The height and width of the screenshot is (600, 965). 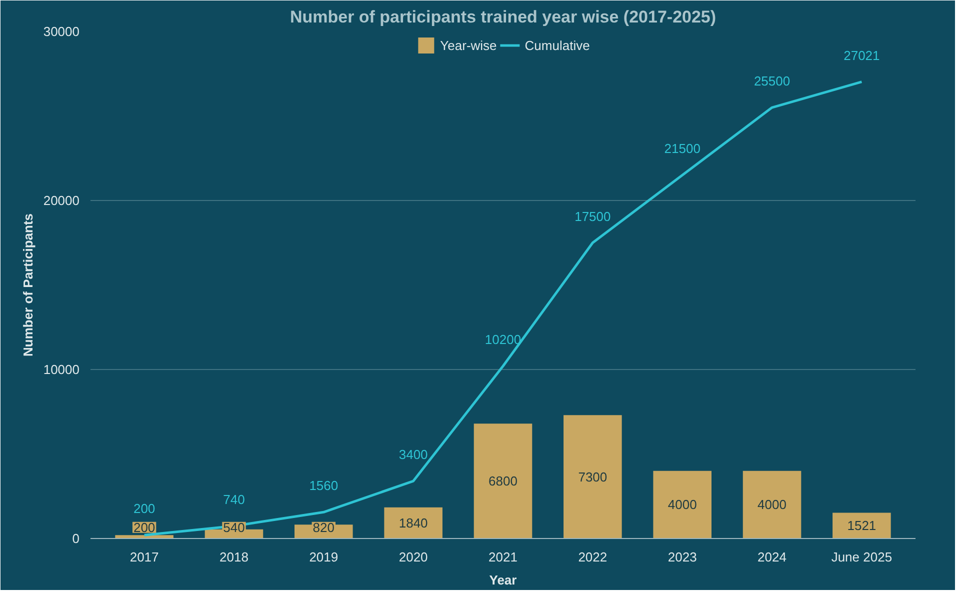 What do you see at coordinates (503, 17) in the screenshot?
I see `chart-title: Number of participants trained year wise (2017-2025)` at bounding box center [503, 17].